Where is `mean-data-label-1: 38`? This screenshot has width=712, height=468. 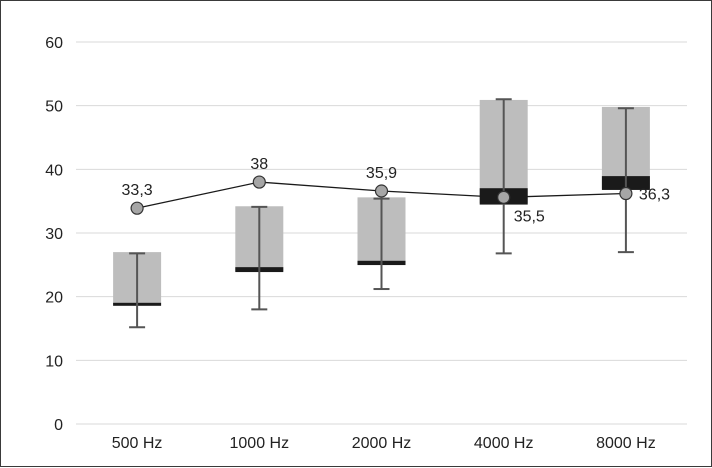
mean-data-label-1: 38 is located at coordinates (259, 164).